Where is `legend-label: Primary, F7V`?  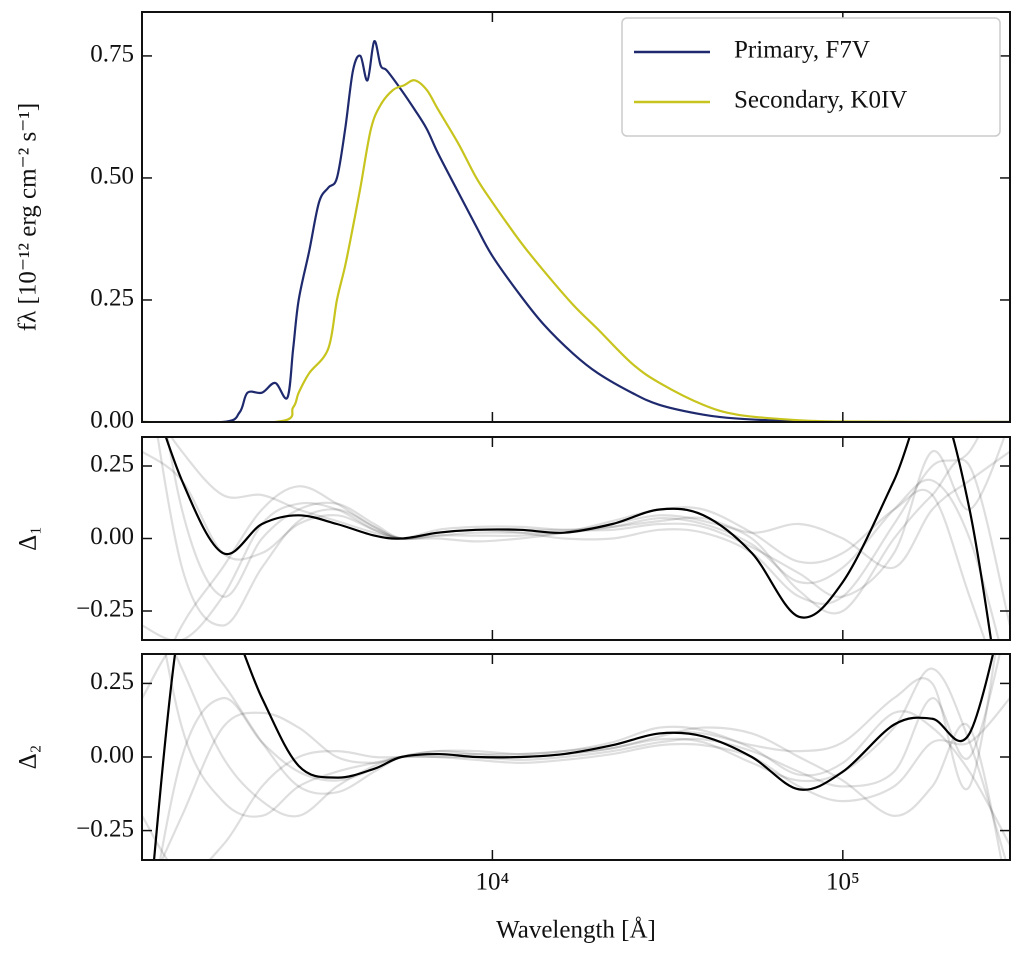 legend-label: Primary, F7V is located at coordinates (802, 50).